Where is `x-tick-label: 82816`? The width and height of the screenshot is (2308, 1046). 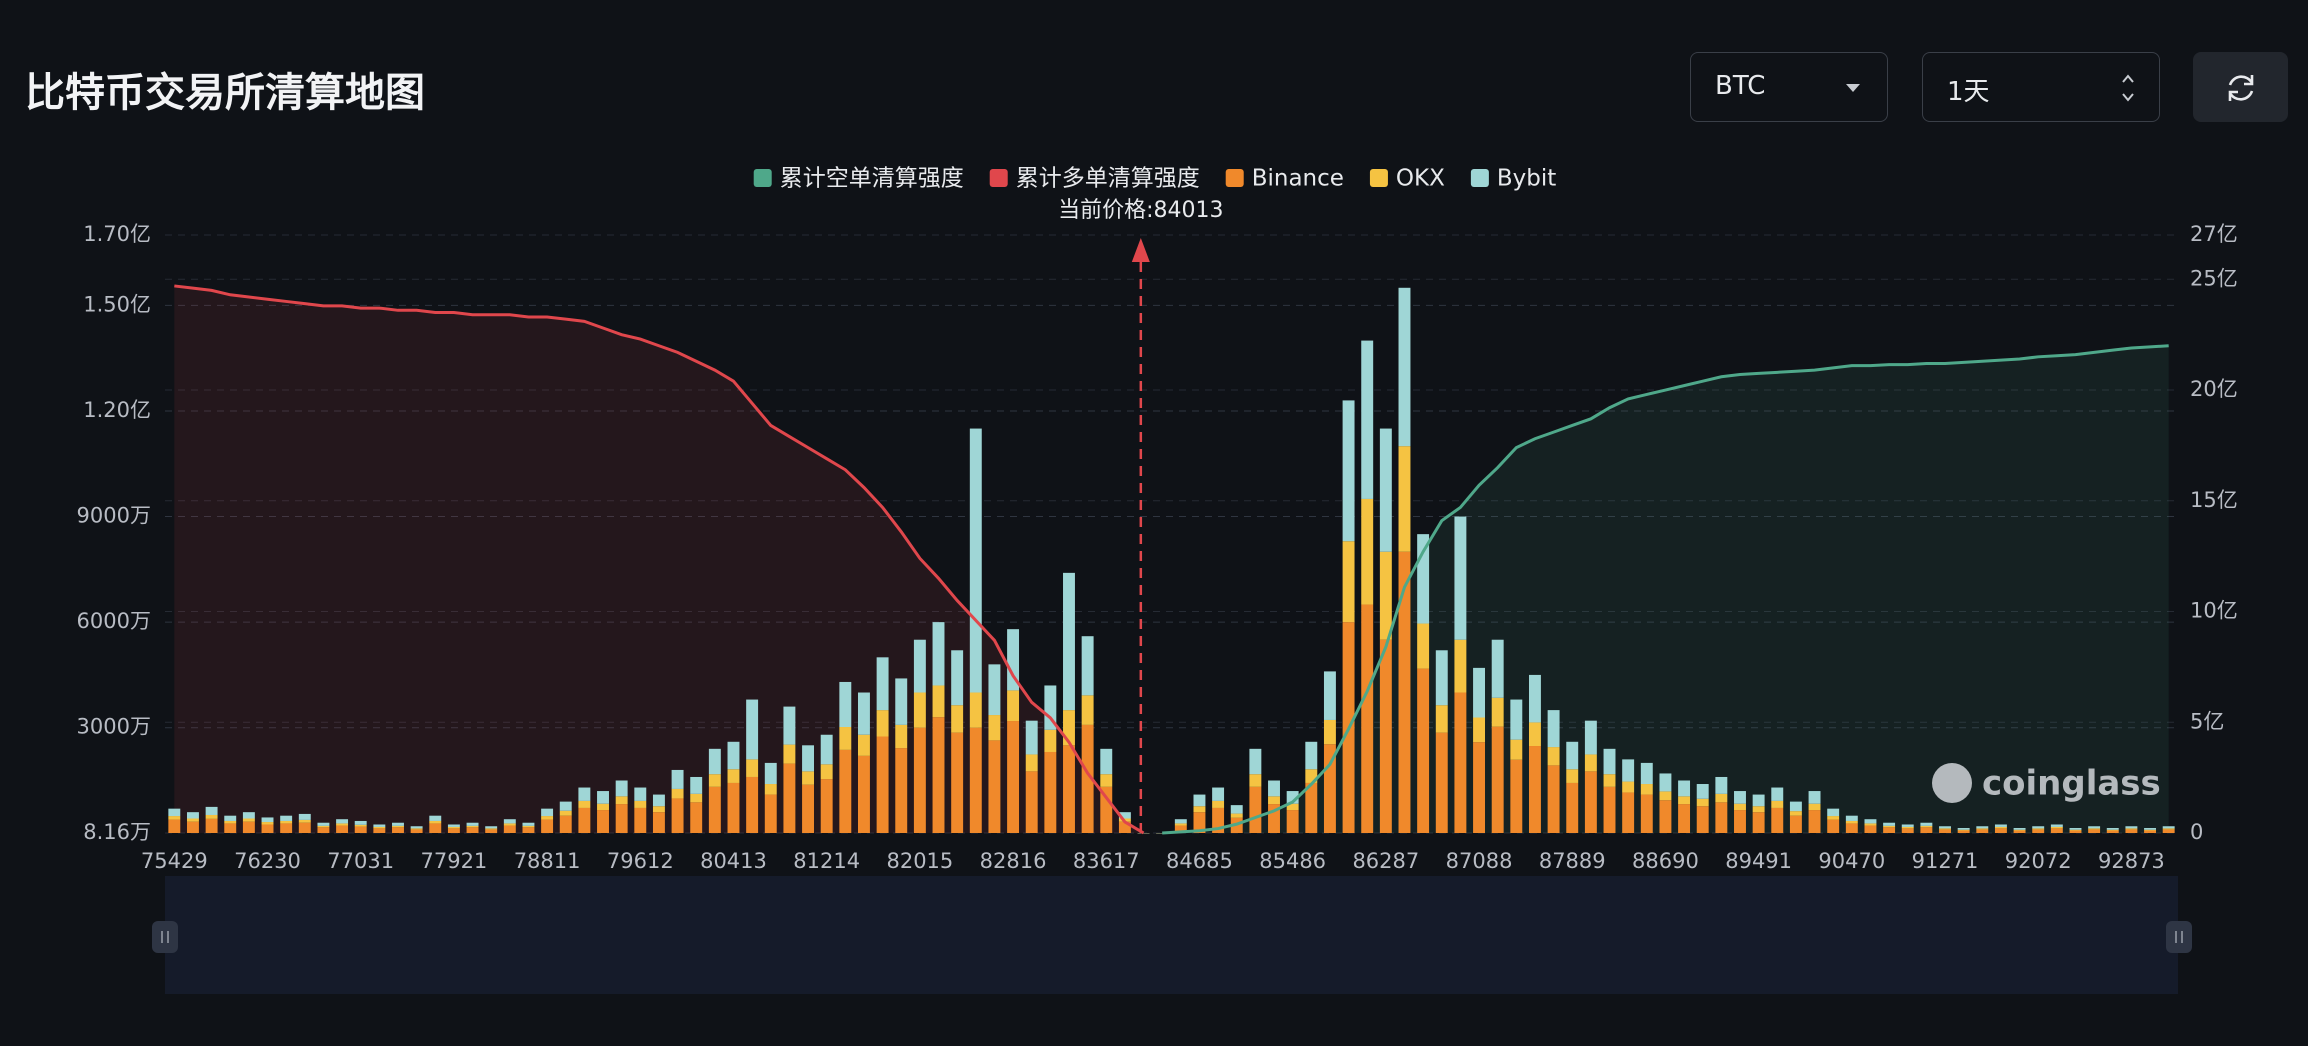
x-tick-label: 82816 is located at coordinates (1013, 861).